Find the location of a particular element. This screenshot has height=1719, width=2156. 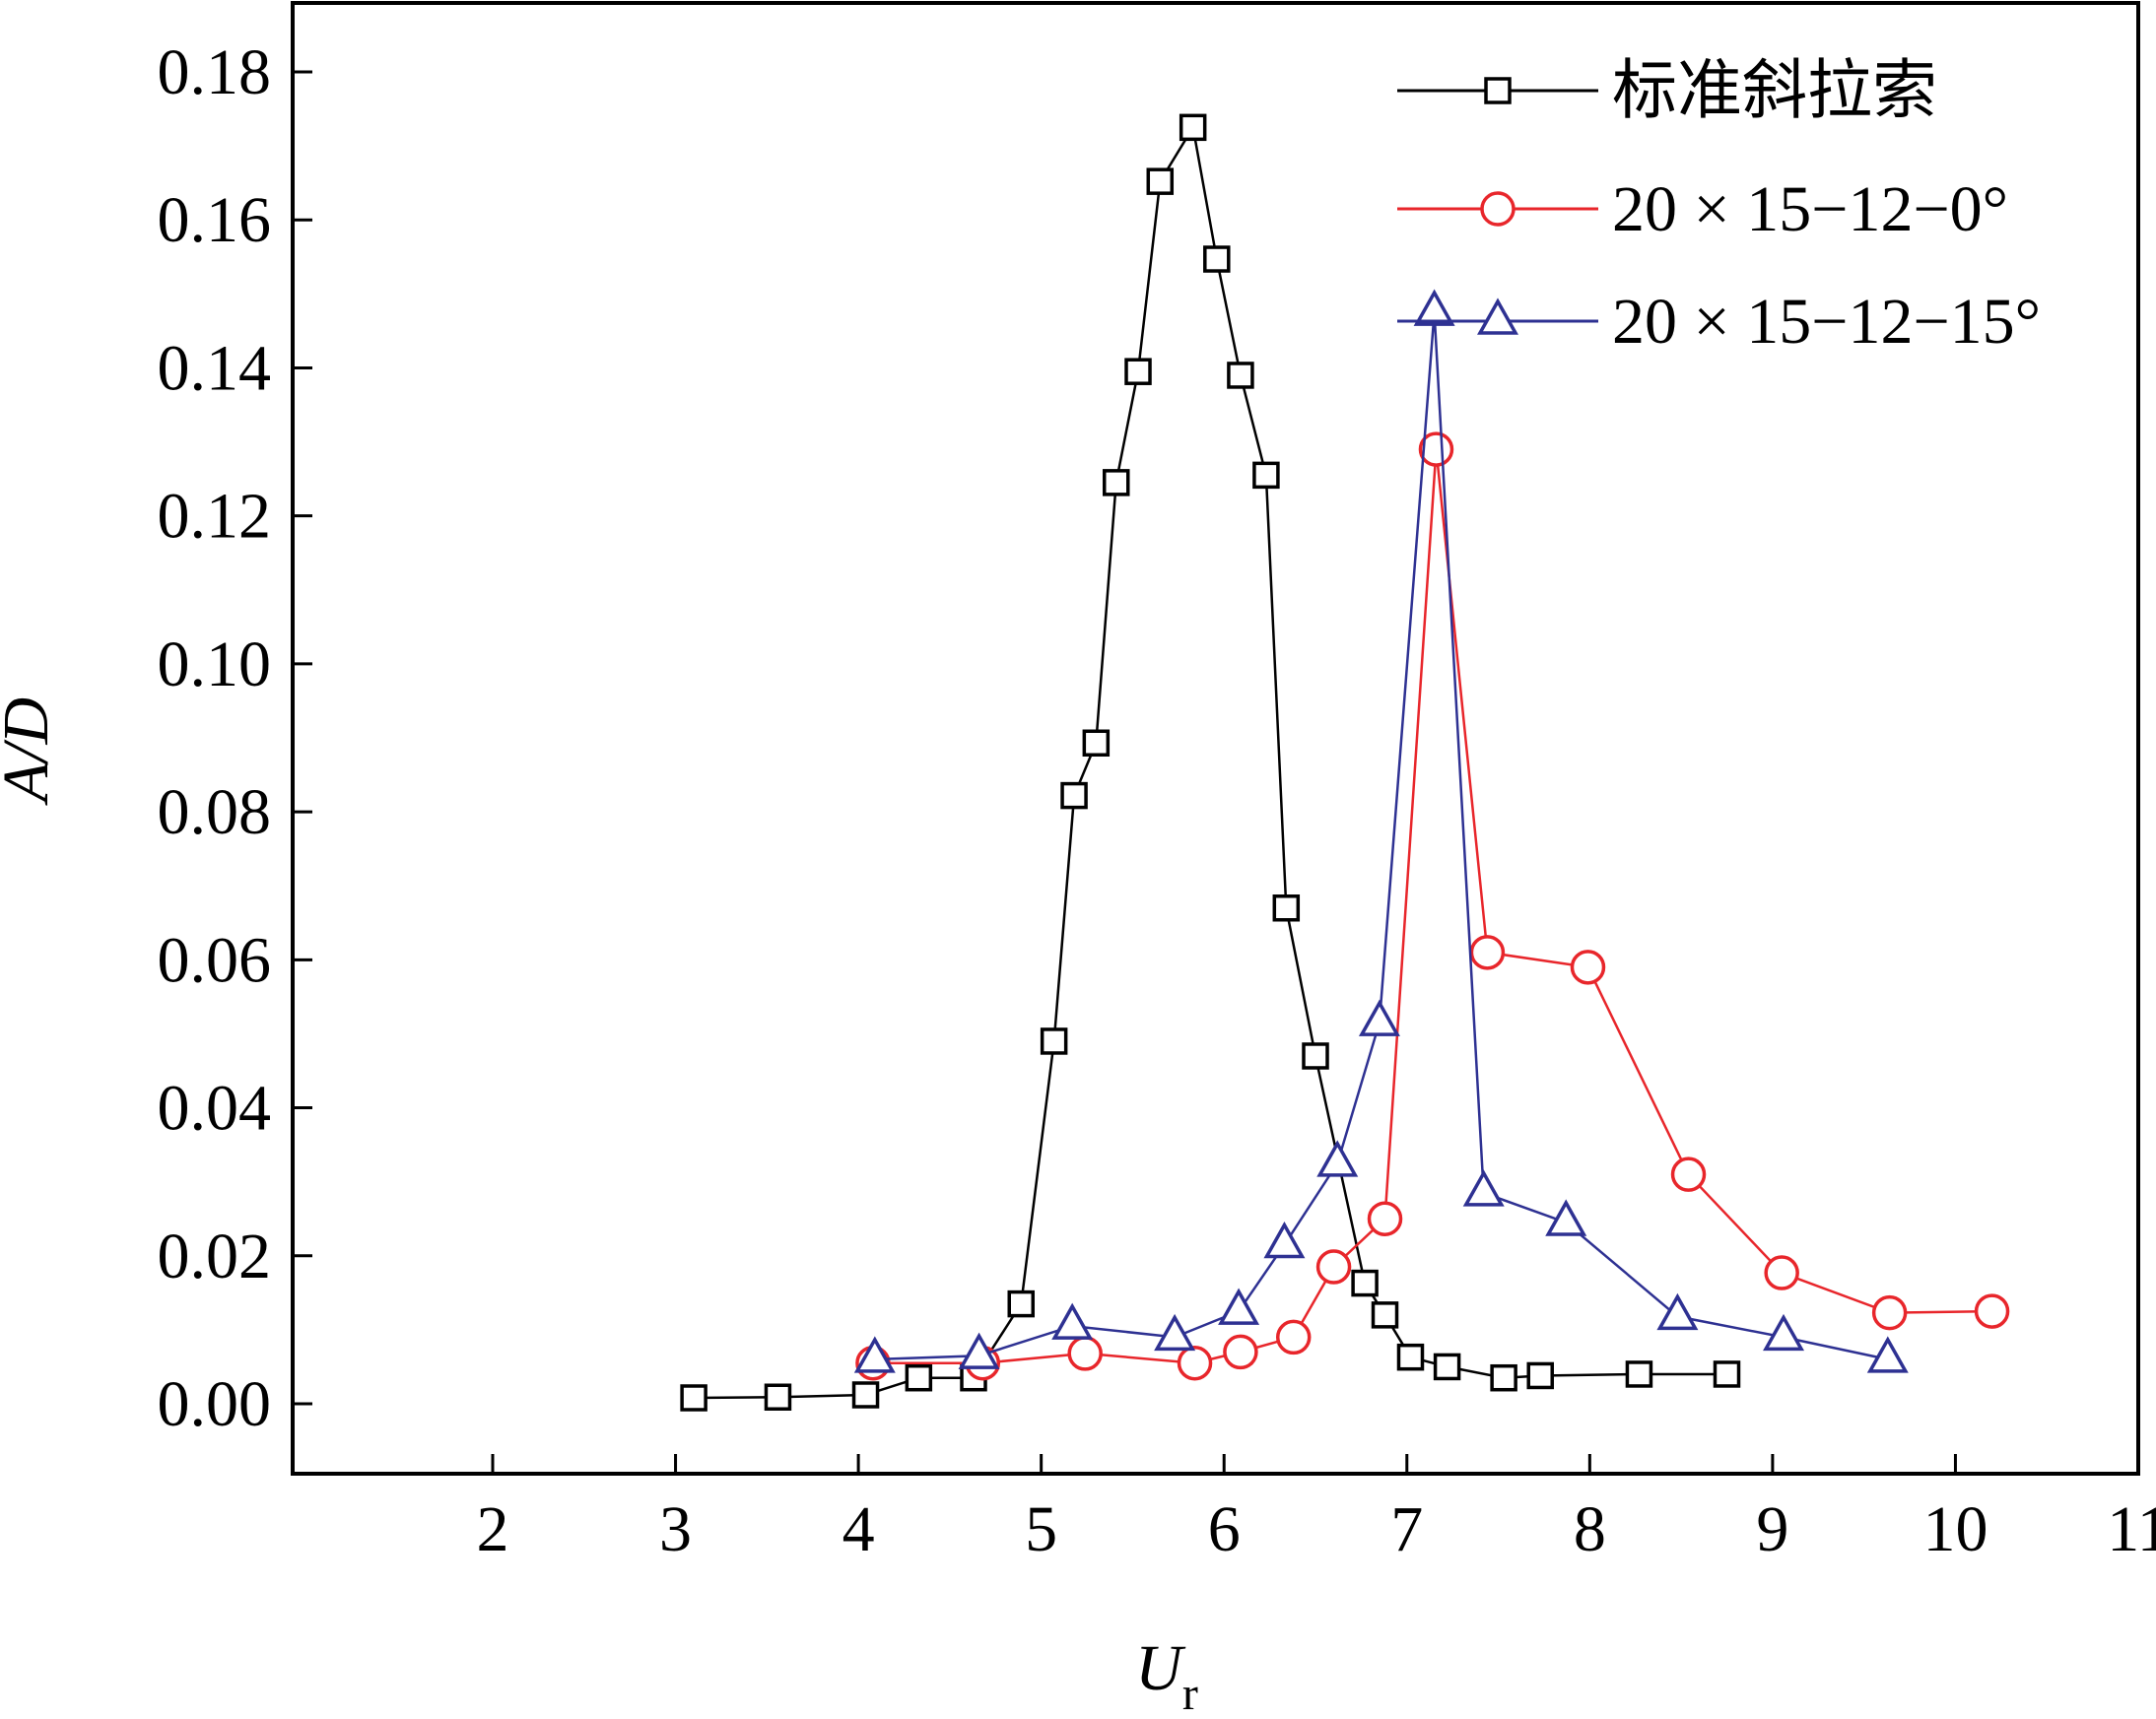

y-axis-title: A/D is located at coordinates (31, 752).